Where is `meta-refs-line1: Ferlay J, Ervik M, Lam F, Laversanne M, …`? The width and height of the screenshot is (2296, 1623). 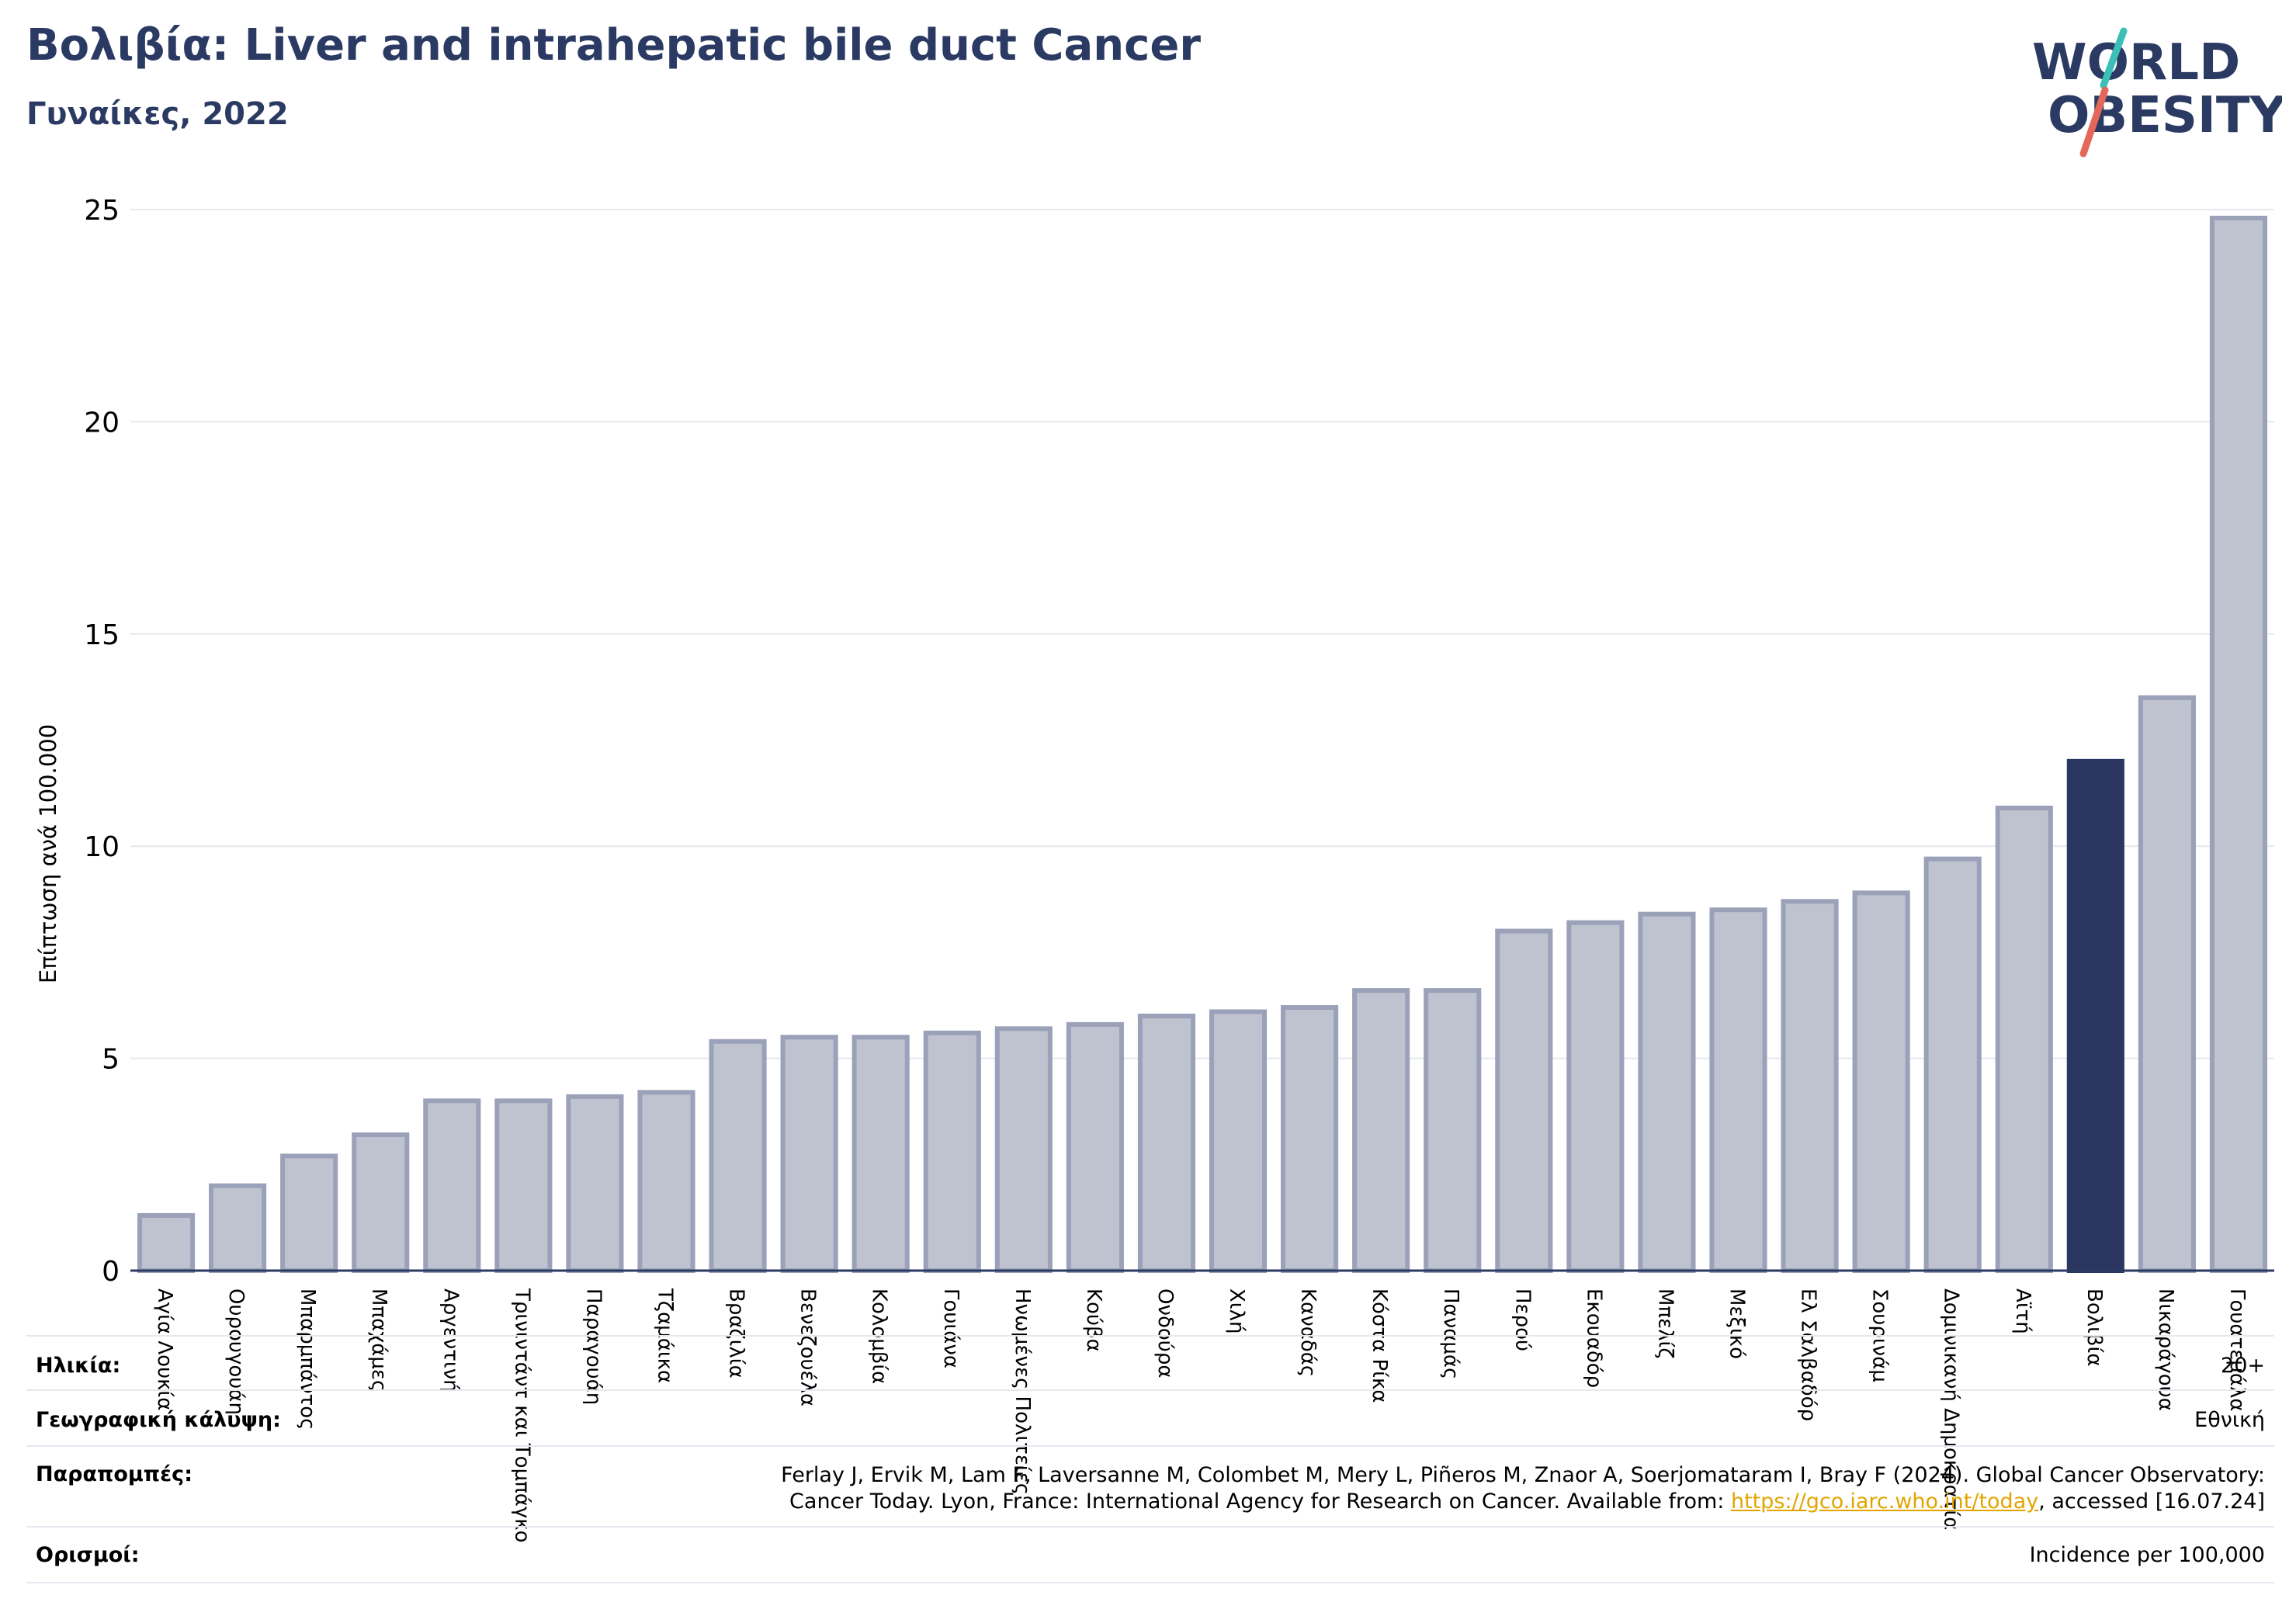 meta-refs-line1: Ferlay J, Ervik M, Lam F, Laversanne M, … is located at coordinates (1523, 1475).